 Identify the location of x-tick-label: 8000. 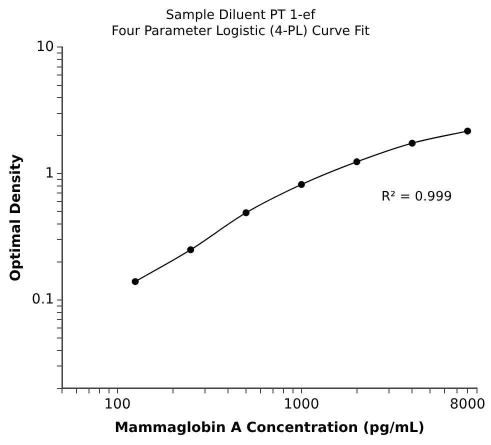
(468, 404).